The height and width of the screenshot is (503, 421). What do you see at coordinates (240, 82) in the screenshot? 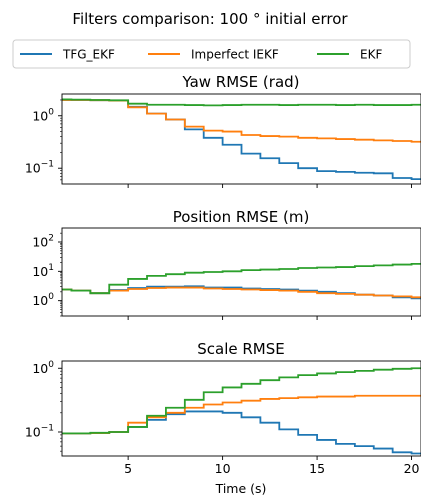
I see `panel-title-yaw: Yaw RMSE (rad)` at bounding box center [240, 82].